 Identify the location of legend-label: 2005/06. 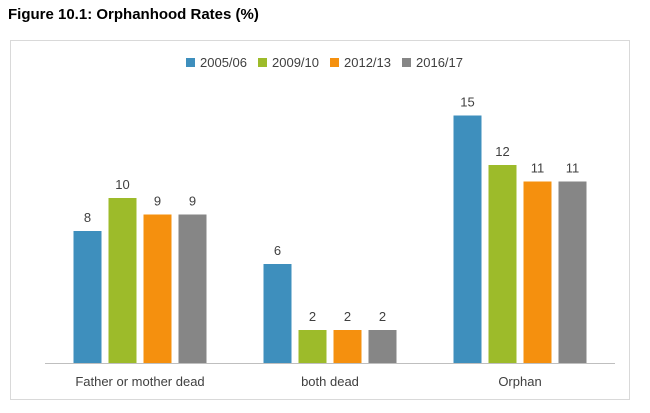
(223, 62).